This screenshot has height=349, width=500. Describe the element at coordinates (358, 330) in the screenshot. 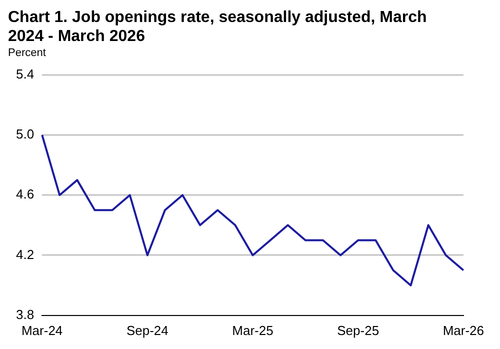

I see `x-tick-label: Sep-25` at that location.